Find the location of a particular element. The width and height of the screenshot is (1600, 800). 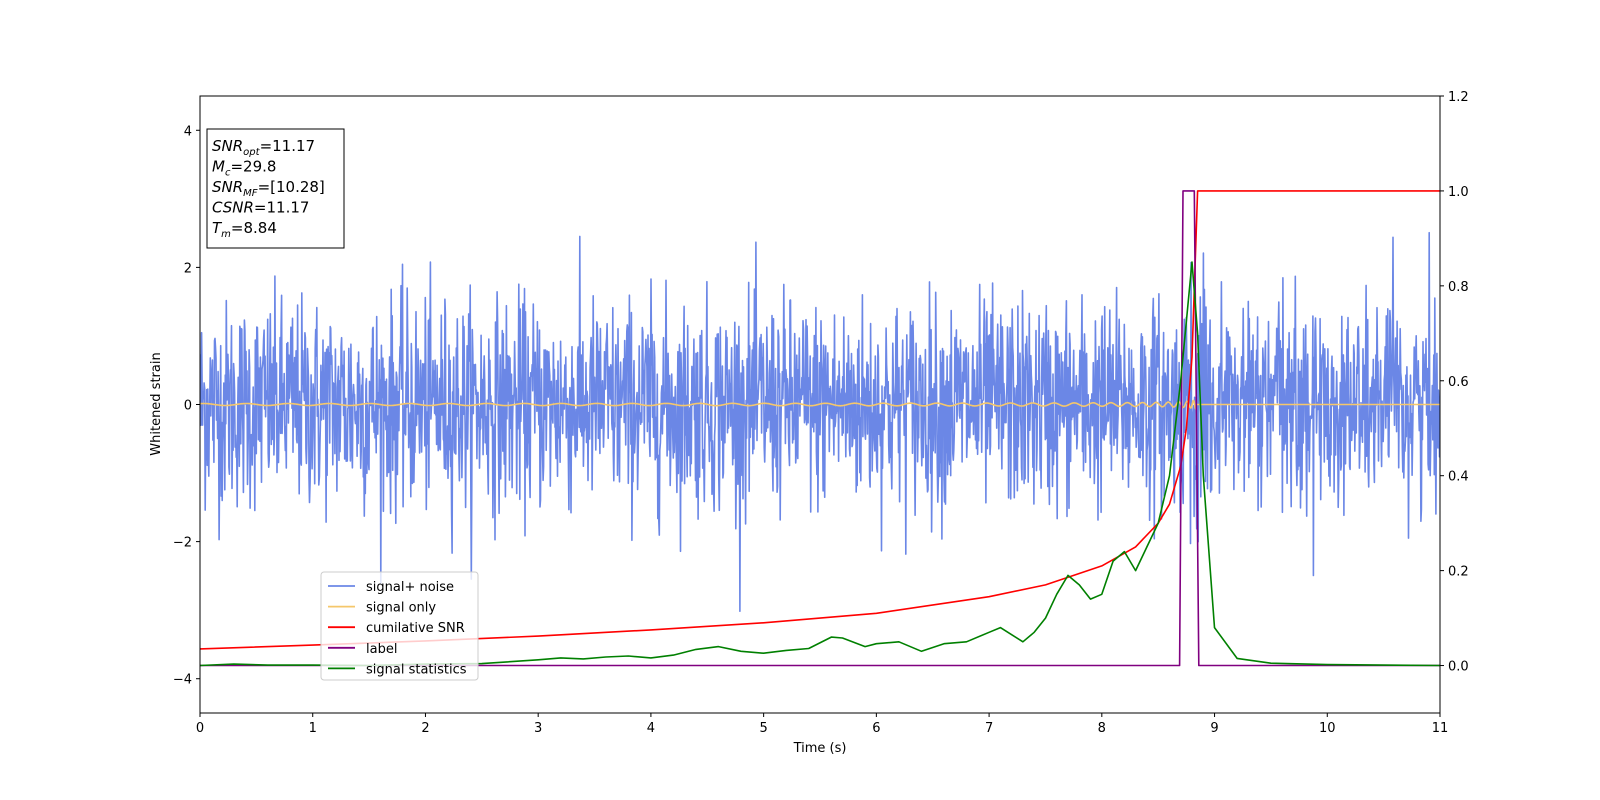

right-y-tick-label: 0.6 is located at coordinates (1458, 382).